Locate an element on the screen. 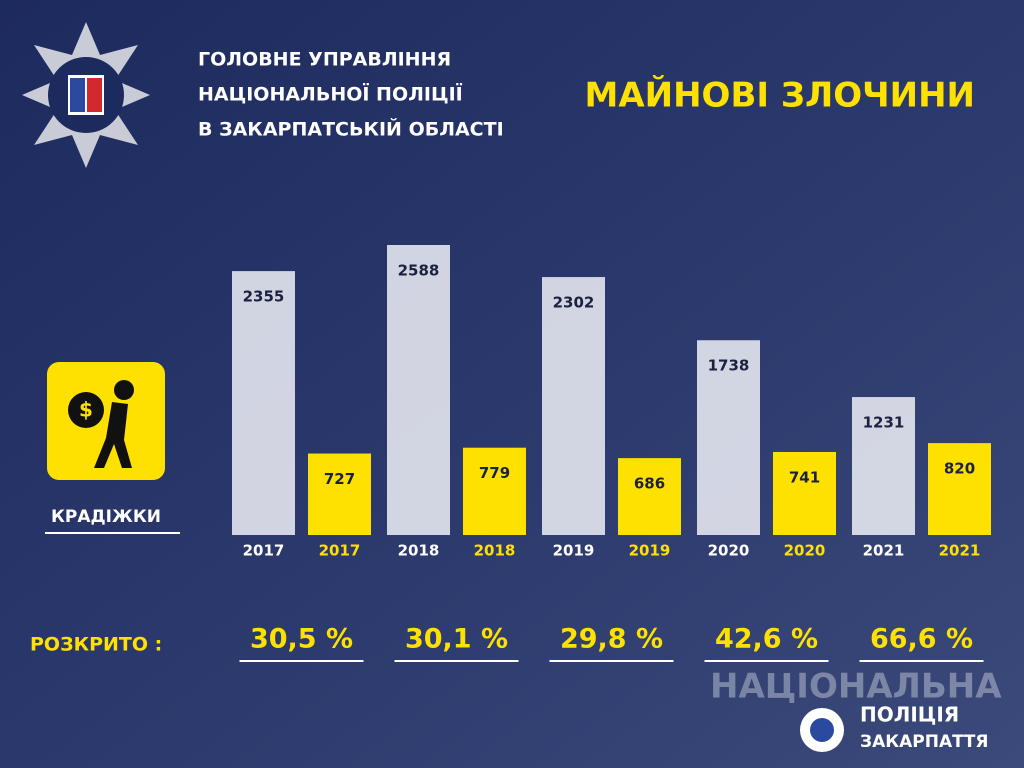  rate-label: 30,1 % is located at coordinates (456, 639).